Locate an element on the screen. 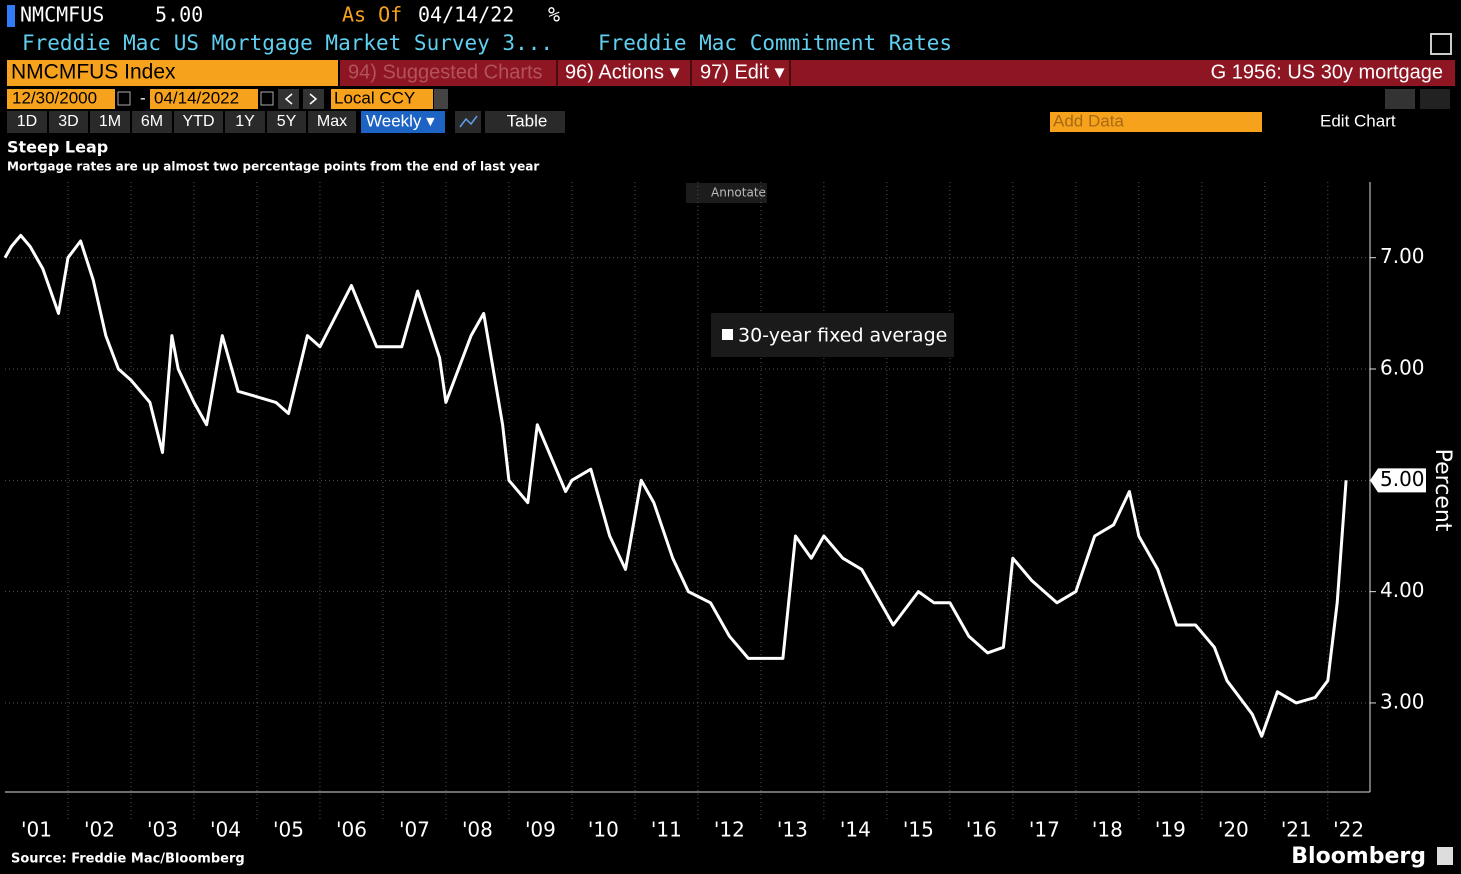 The height and width of the screenshot is (874, 1461). chart-title: Steep Leap is located at coordinates (57, 147).